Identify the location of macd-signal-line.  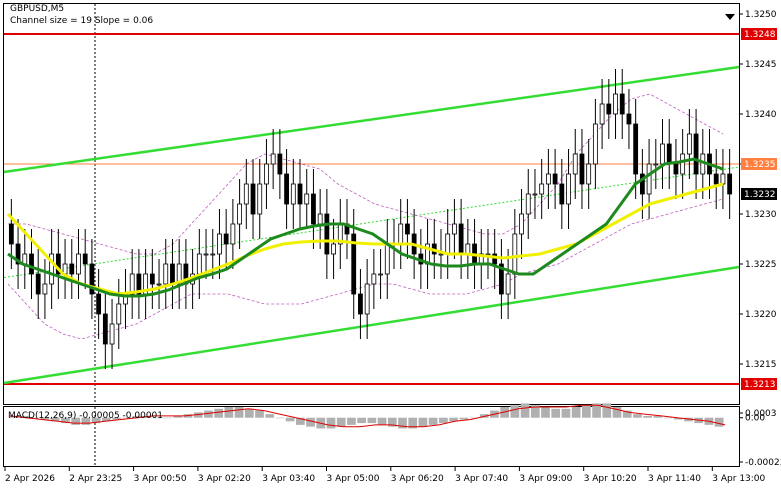
(367, 416).